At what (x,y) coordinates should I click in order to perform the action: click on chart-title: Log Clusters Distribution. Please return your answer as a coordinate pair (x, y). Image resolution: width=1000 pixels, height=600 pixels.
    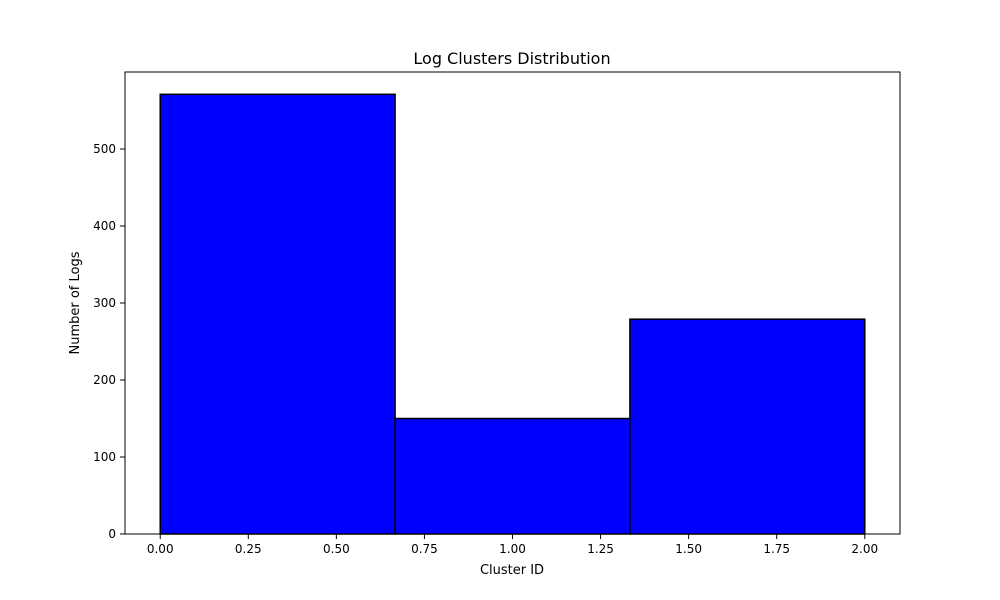
    Looking at the image, I should click on (511, 58).